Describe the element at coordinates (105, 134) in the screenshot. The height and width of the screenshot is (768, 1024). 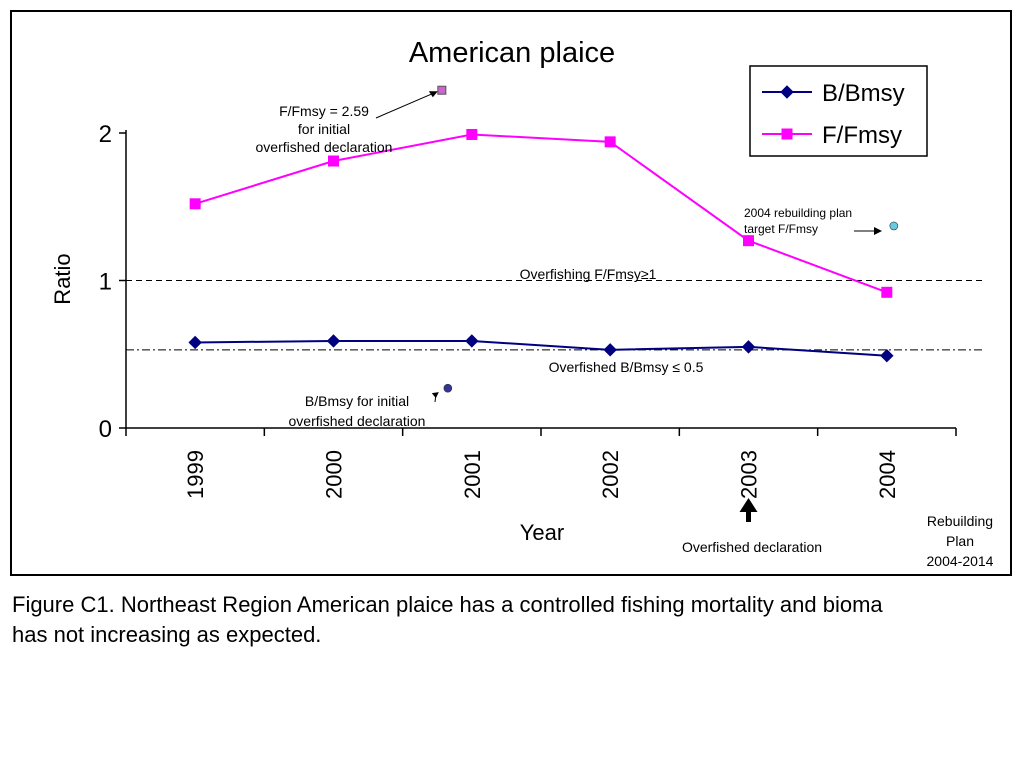
I see `y-tick-label: 2` at that location.